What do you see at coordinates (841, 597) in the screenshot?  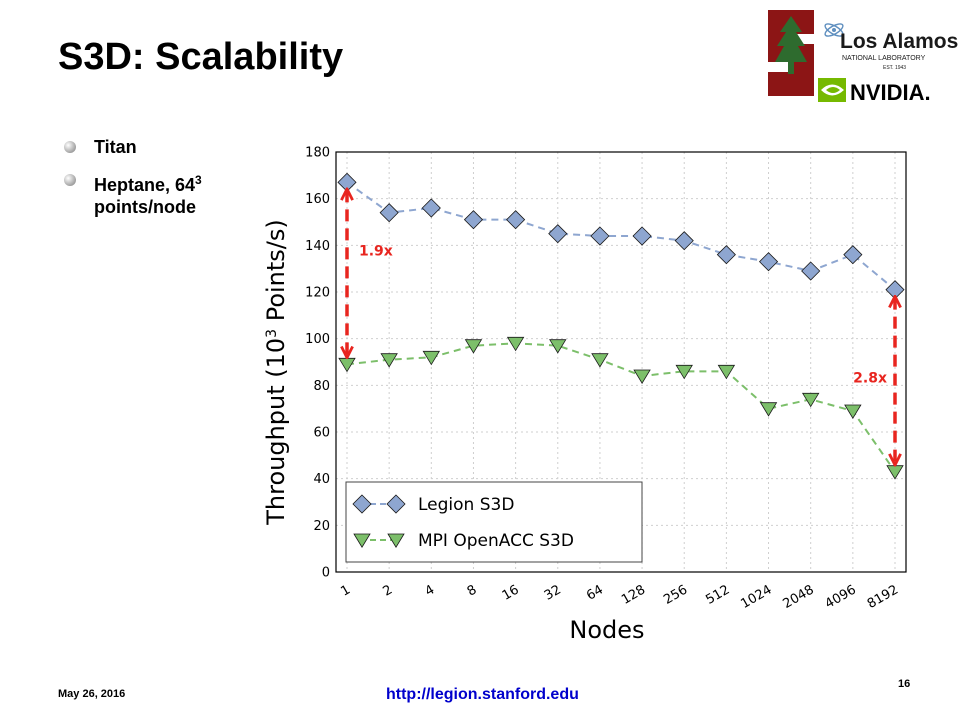 I see `x-tick-label: 4096` at bounding box center [841, 597].